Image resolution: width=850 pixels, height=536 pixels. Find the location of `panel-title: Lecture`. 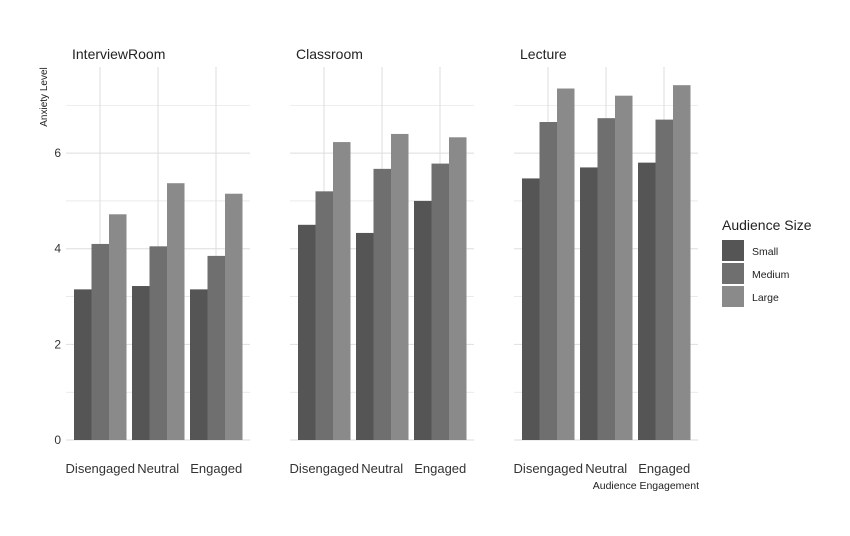

panel-title: Lecture is located at coordinates (543, 54).